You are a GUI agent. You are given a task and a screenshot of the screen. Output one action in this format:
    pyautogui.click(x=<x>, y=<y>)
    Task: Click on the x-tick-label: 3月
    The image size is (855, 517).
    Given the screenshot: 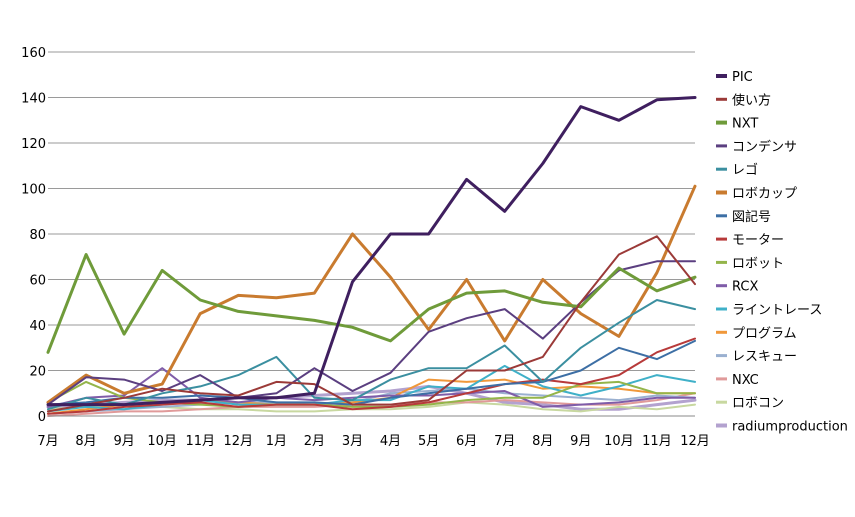 What is the action you would take?
    pyautogui.click(x=352, y=441)
    